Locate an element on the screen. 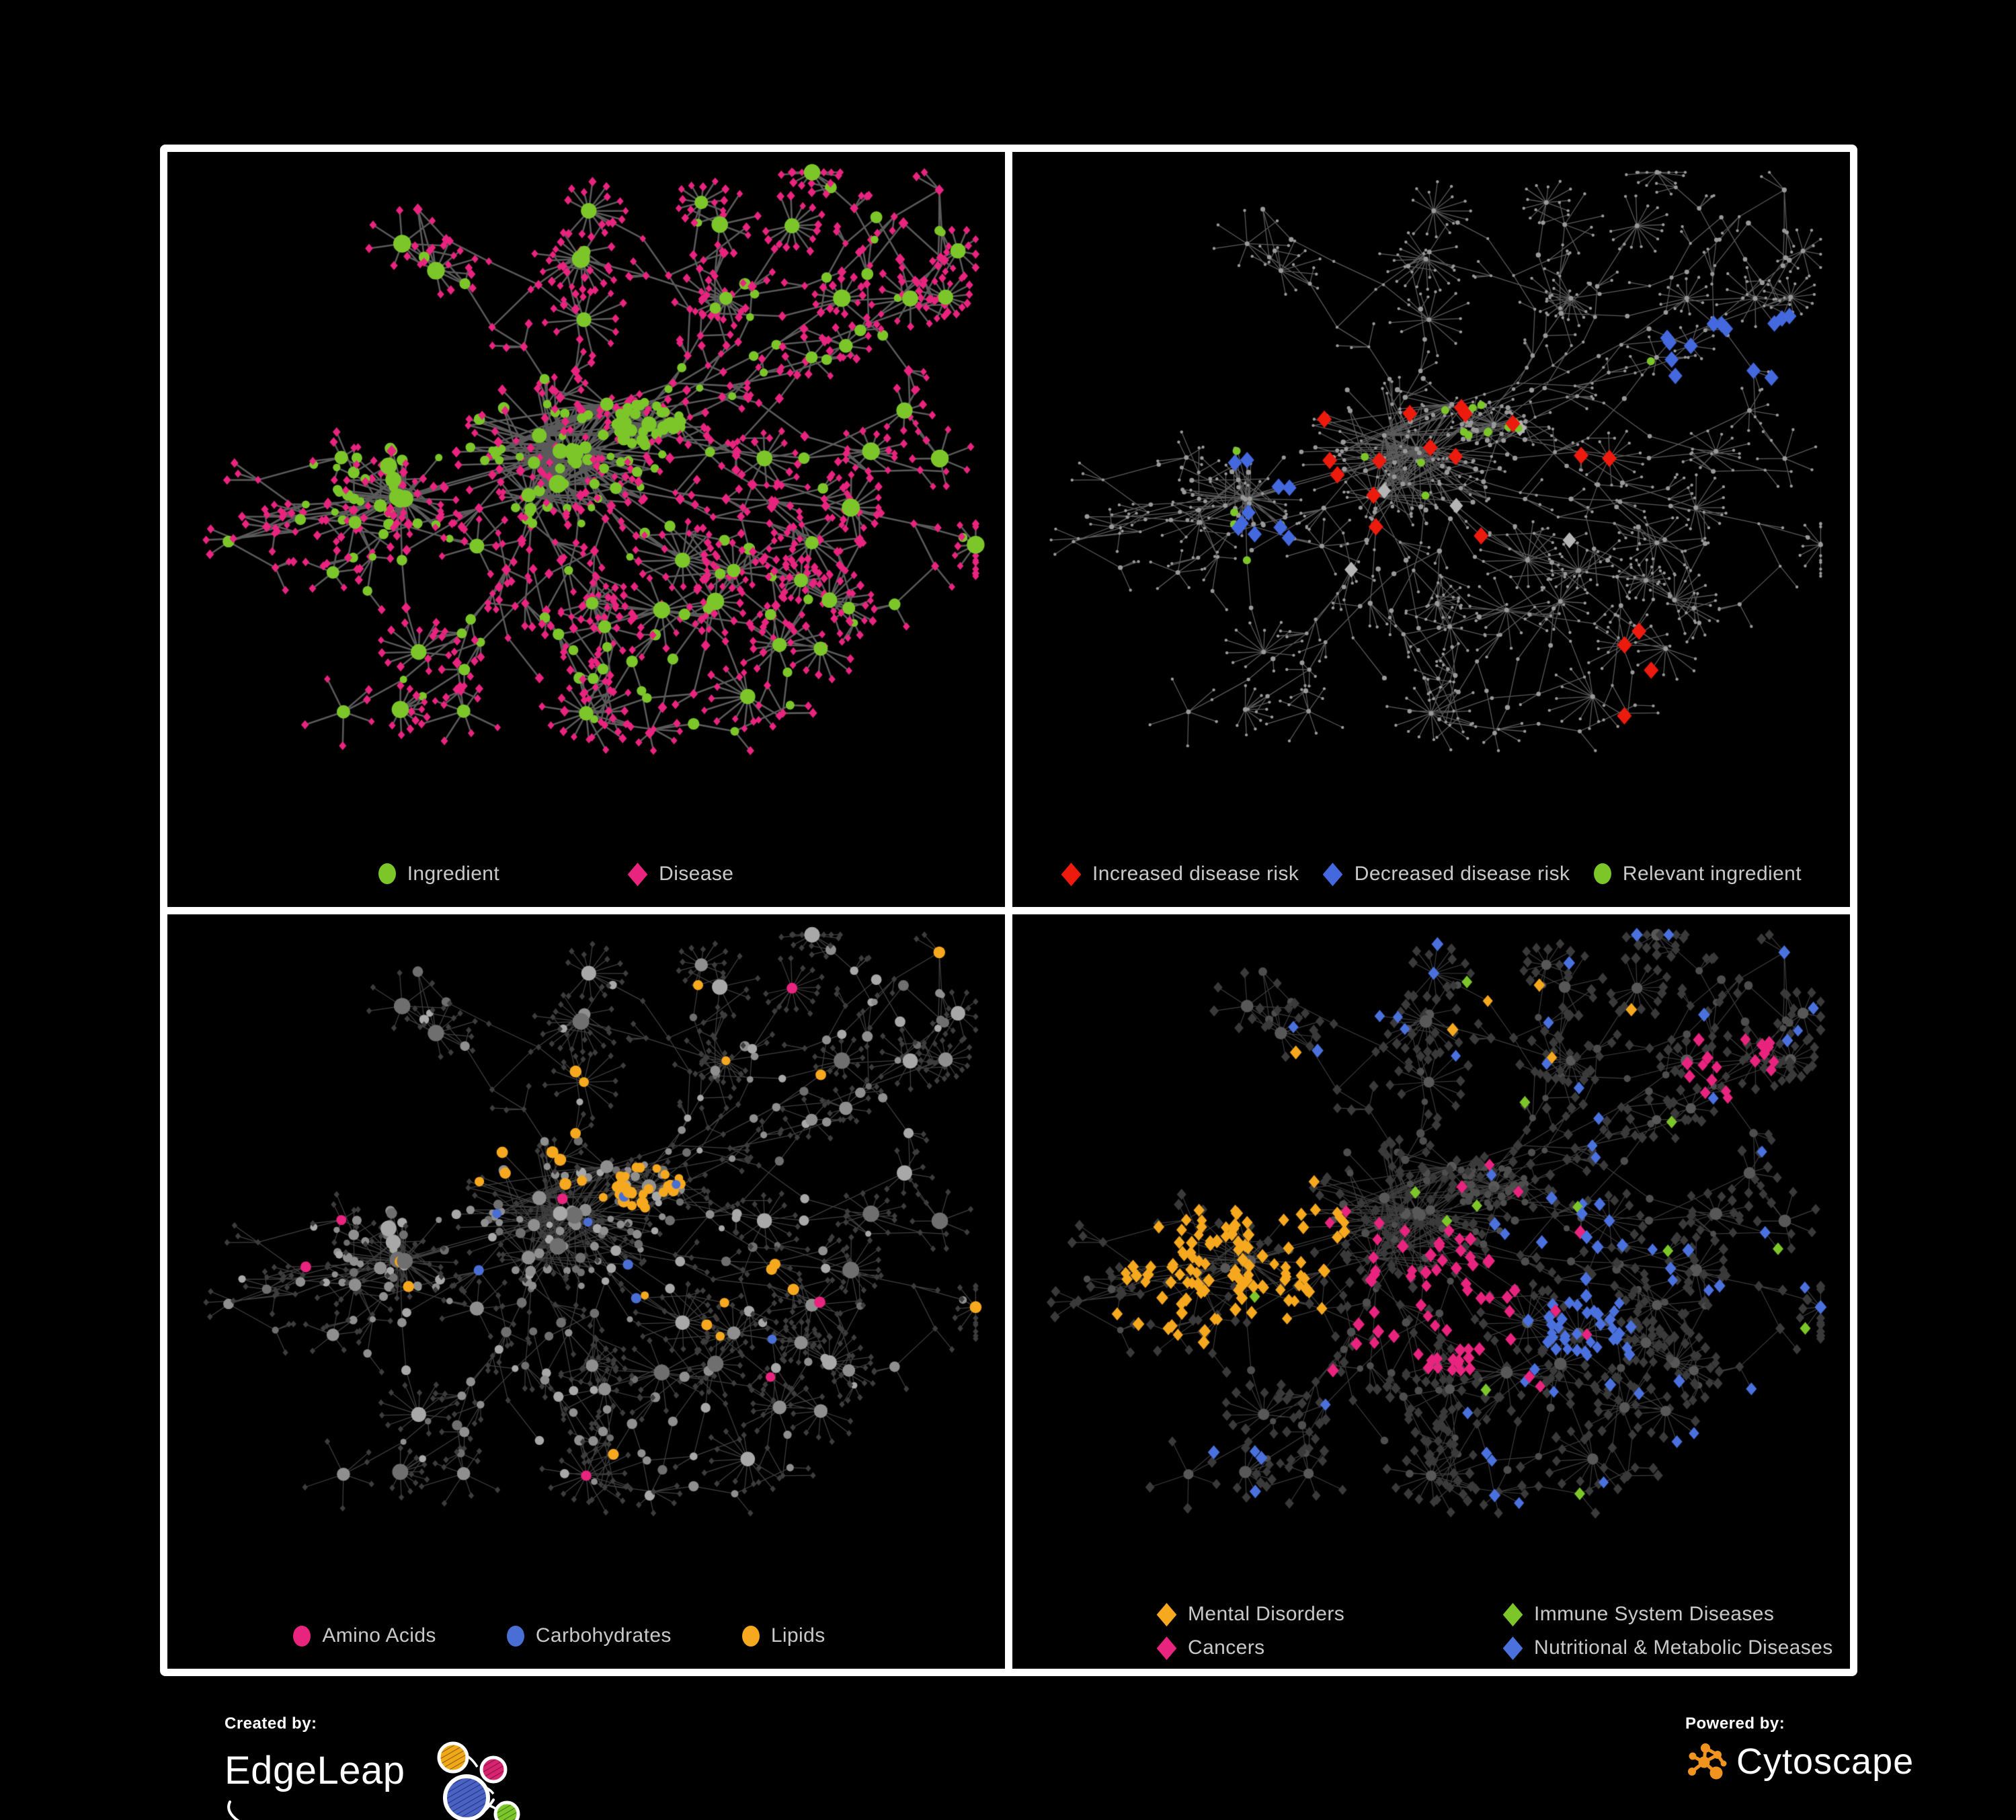 The image size is (2016, 1820). legend-label: Amino Acids is located at coordinates (379, 1635).